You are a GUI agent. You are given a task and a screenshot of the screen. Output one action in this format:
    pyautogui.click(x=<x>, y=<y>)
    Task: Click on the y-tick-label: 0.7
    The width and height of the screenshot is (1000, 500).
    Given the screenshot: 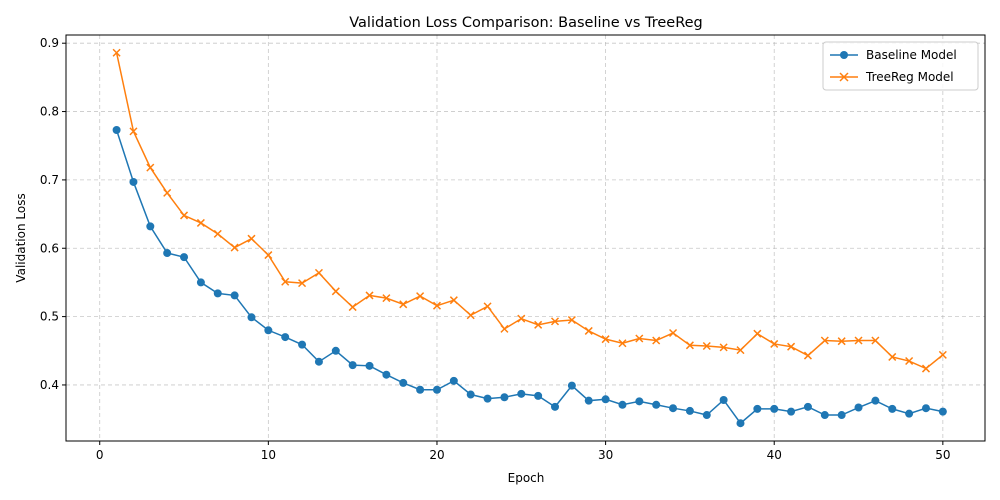 What is the action you would take?
    pyautogui.click(x=49, y=180)
    